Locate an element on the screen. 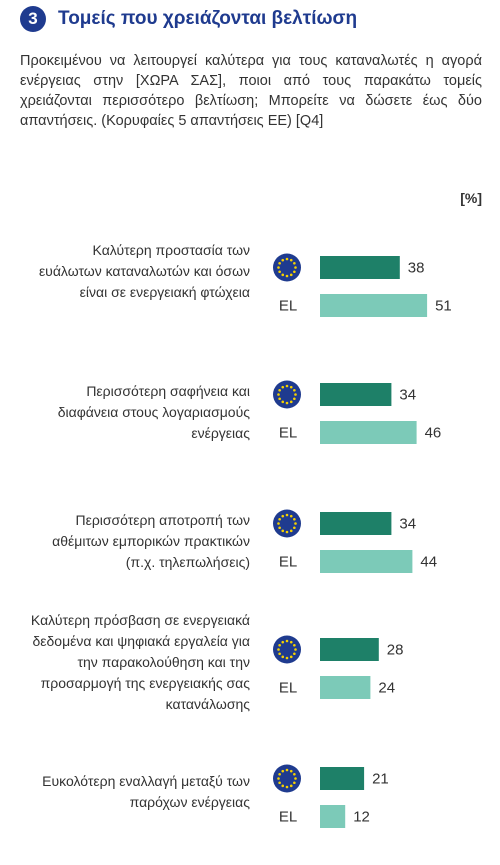  bar-value-label: 12 is located at coordinates (361, 817).